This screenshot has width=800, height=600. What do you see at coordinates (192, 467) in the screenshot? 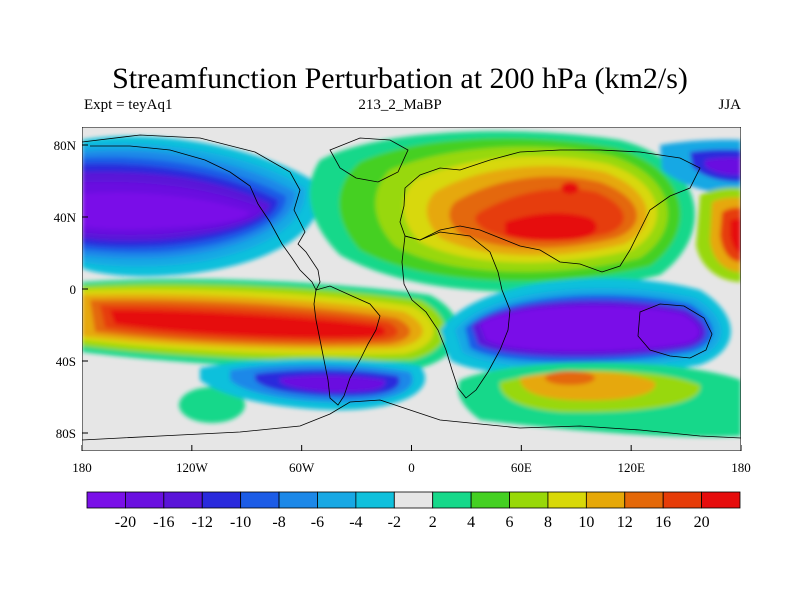
I see `x-tick-label: 120W` at bounding box center [192, 467].